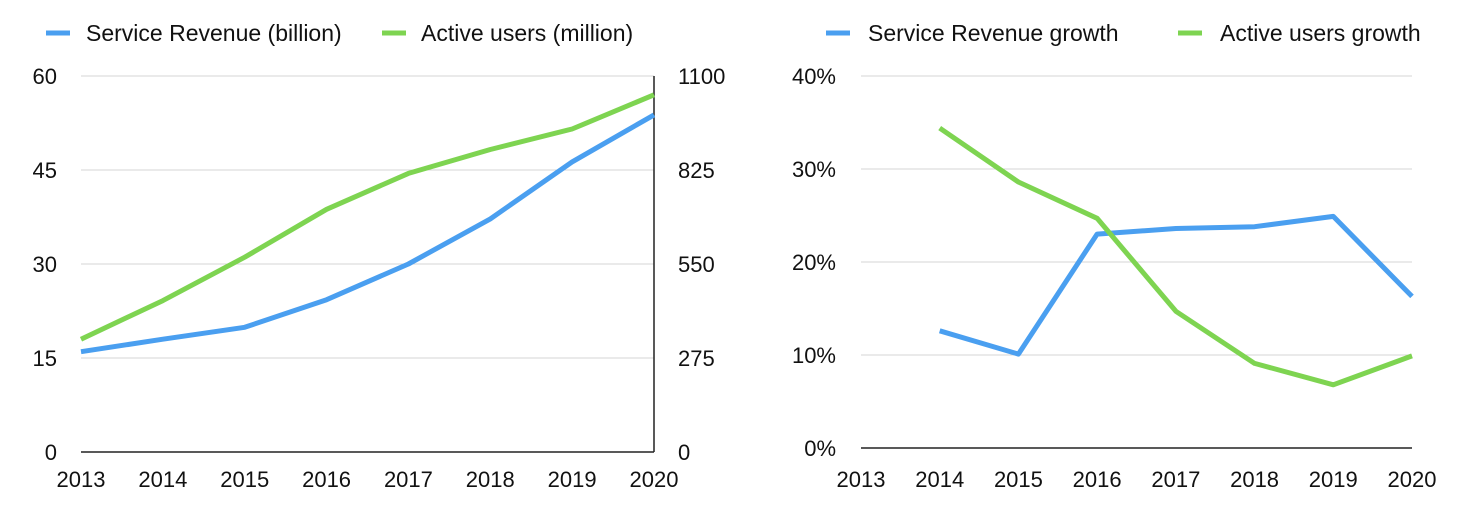 The height and width of the screenshot is (512, 1470). What do you see at coordinates (45, 358) in the screenshot?
I see `y-tick-label: 15` at bounding box center [45, 358].